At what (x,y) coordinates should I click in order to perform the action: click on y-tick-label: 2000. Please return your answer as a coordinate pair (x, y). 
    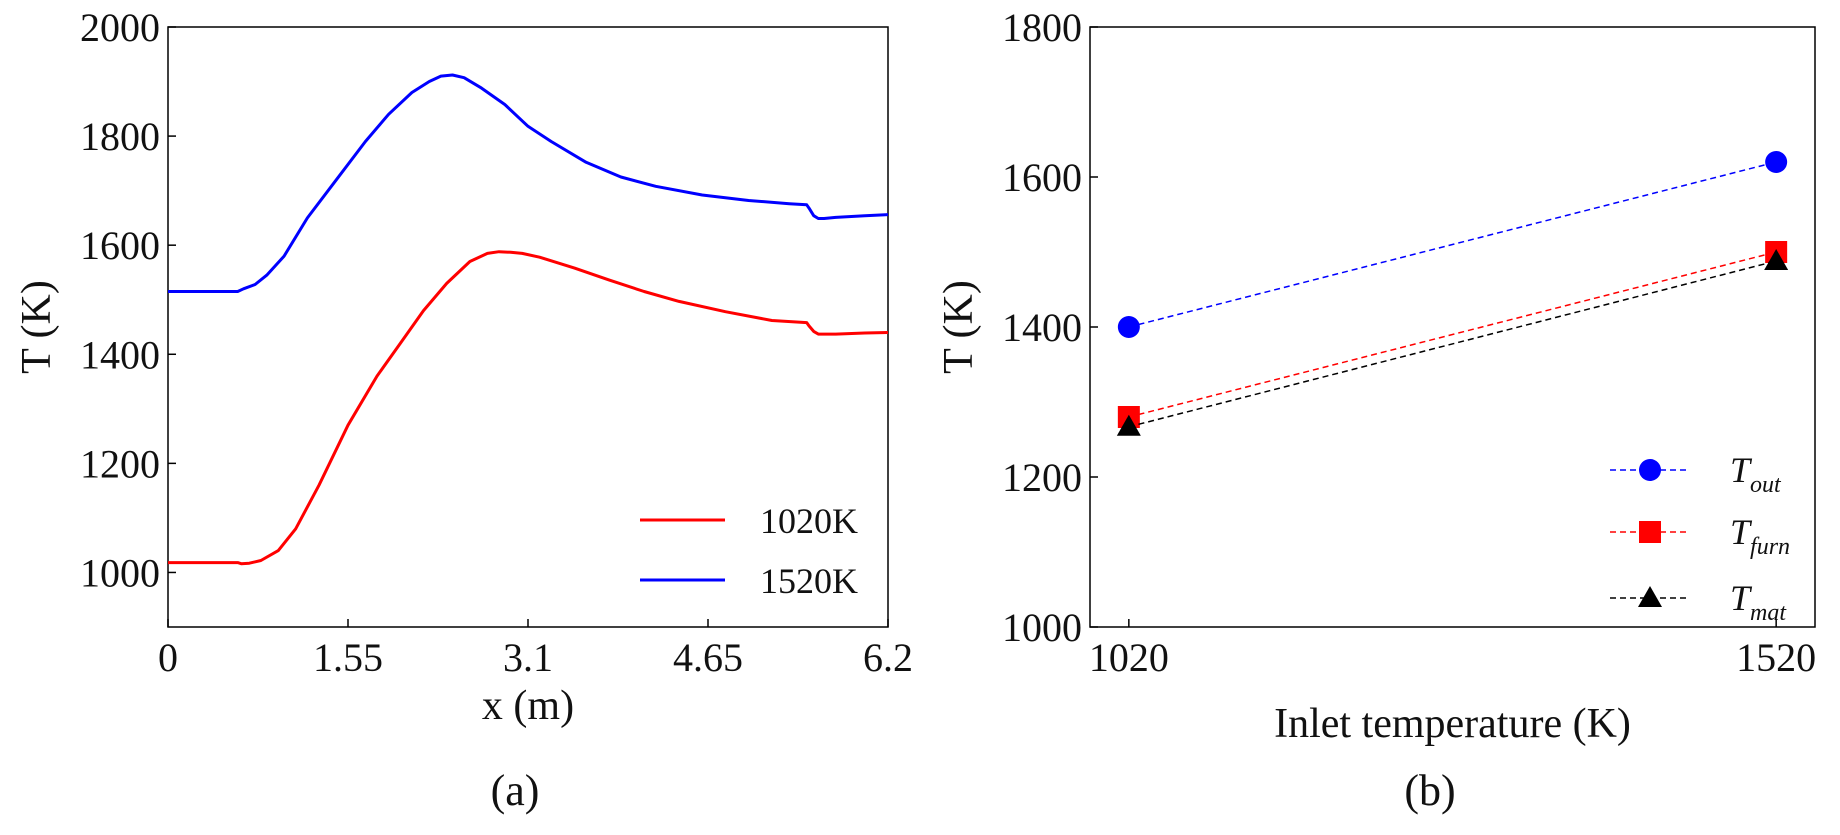
    Looking at the image, I should click on (120, 27).